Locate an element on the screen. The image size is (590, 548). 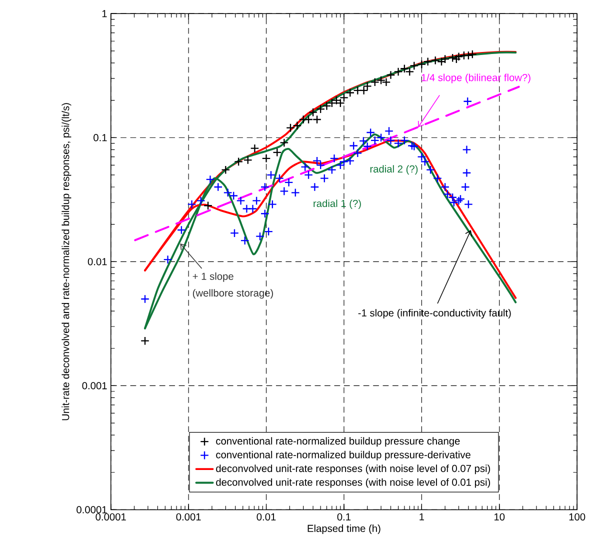
annotation: + 1 slope is located at coordinates (213, 277).